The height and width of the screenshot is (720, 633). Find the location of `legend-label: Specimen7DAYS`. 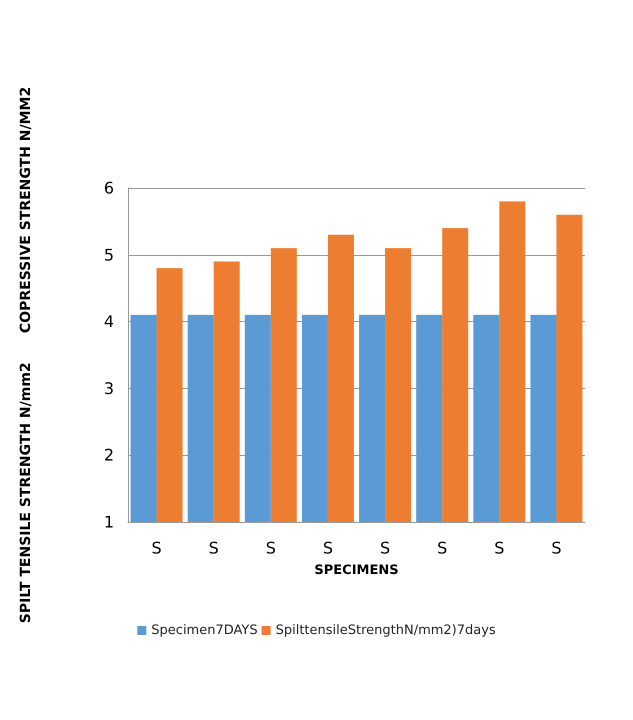

legend-label: Specimen7DAYS is located at coordinates (204, 630).